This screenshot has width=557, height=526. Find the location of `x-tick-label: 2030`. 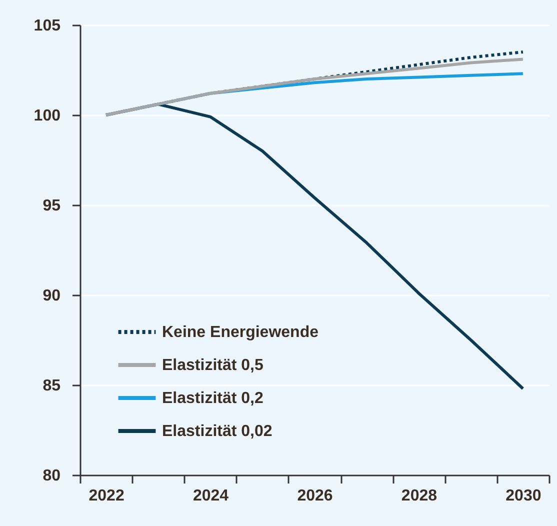

x-tick-label: 2030 is located at coordinates (524, 496).